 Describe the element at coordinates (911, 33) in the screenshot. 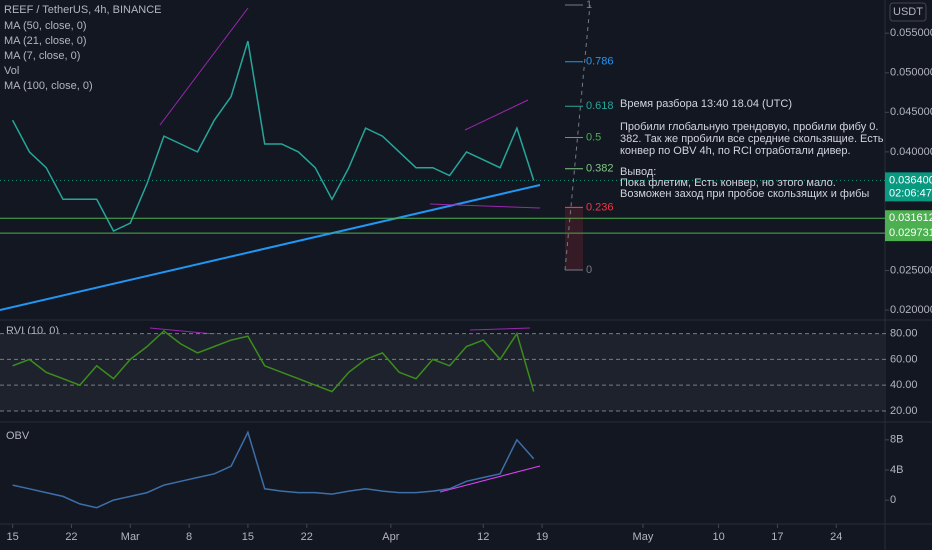

I see `y-tick-label: 0.055000` at that location.